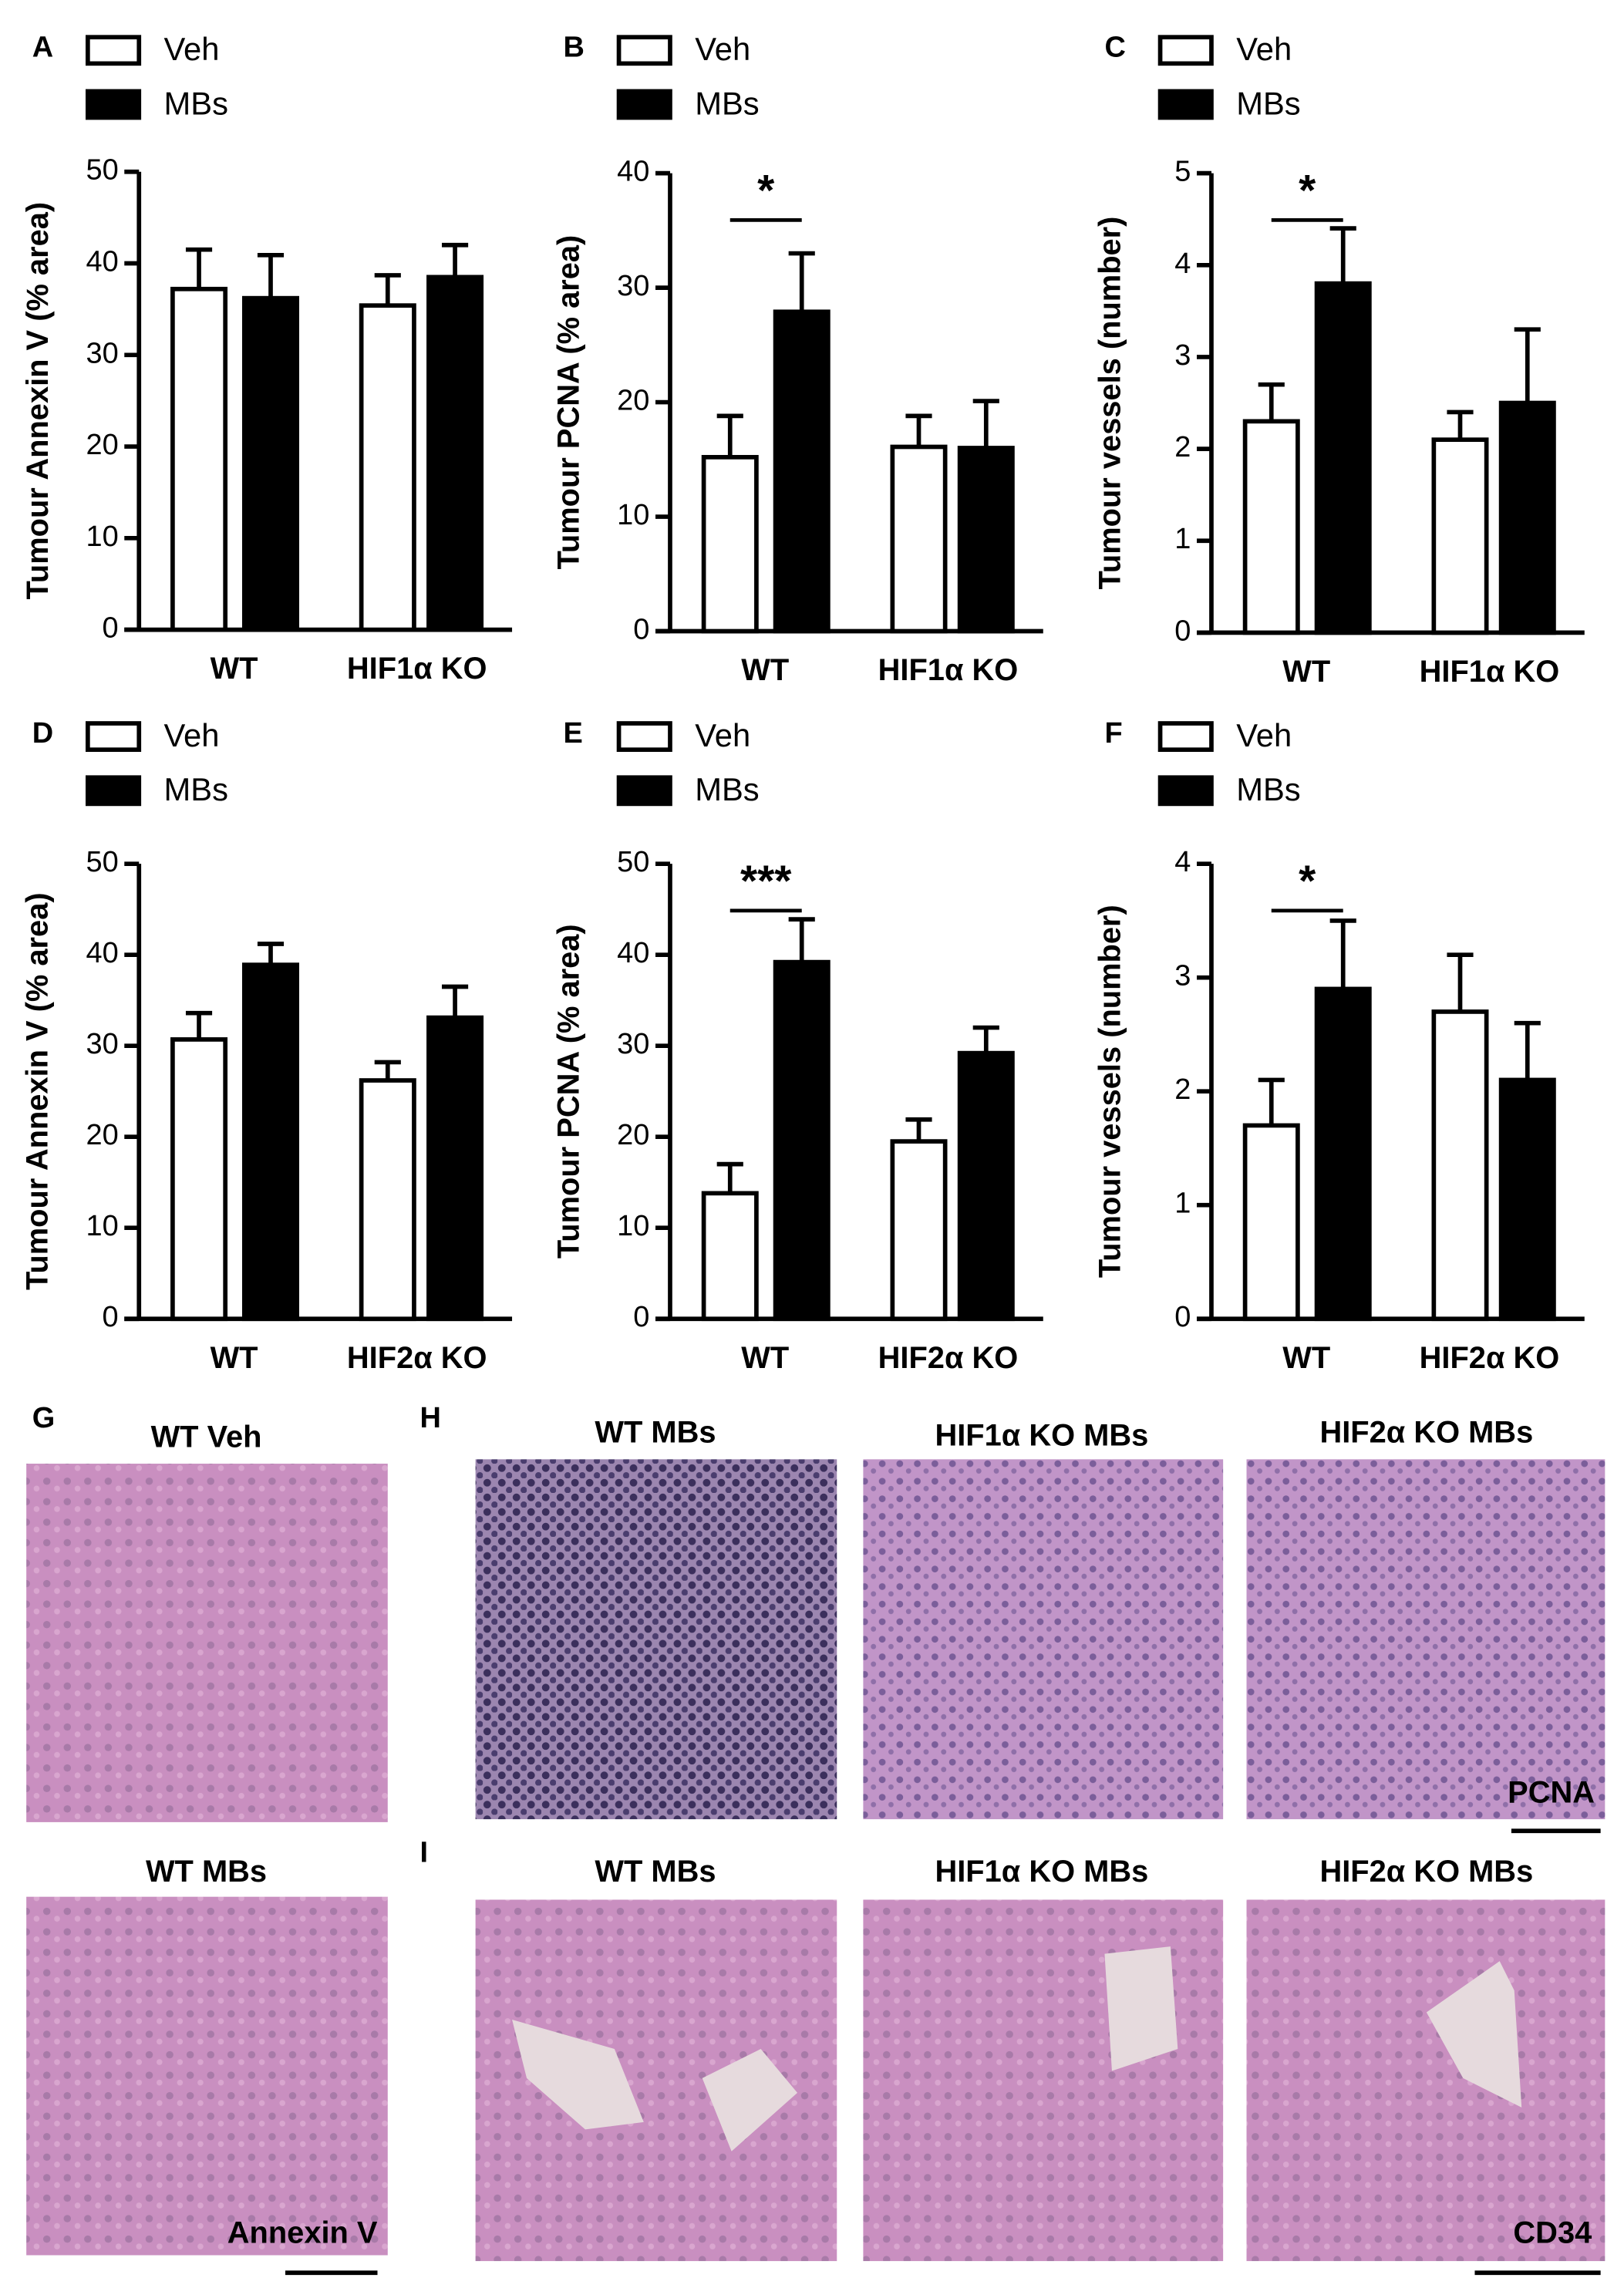 This screenshot has height=2288, width=1624. I want to click on stain-label: CD34, so click(1553, 2232).